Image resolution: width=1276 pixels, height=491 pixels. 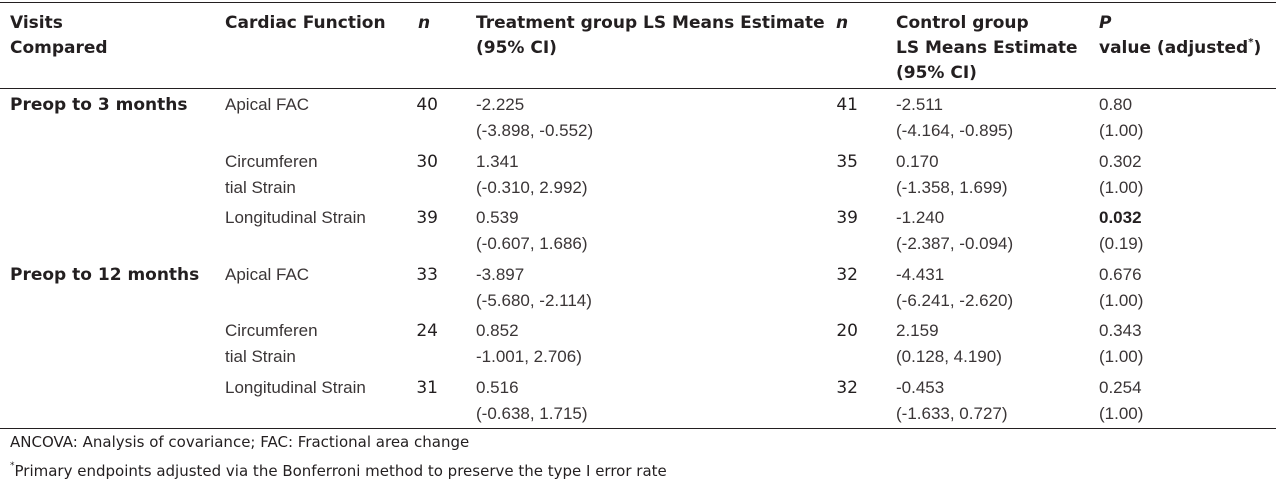 I want to click on p-value-cell: 0.676 (1.00), so click(x=1121, y=287).